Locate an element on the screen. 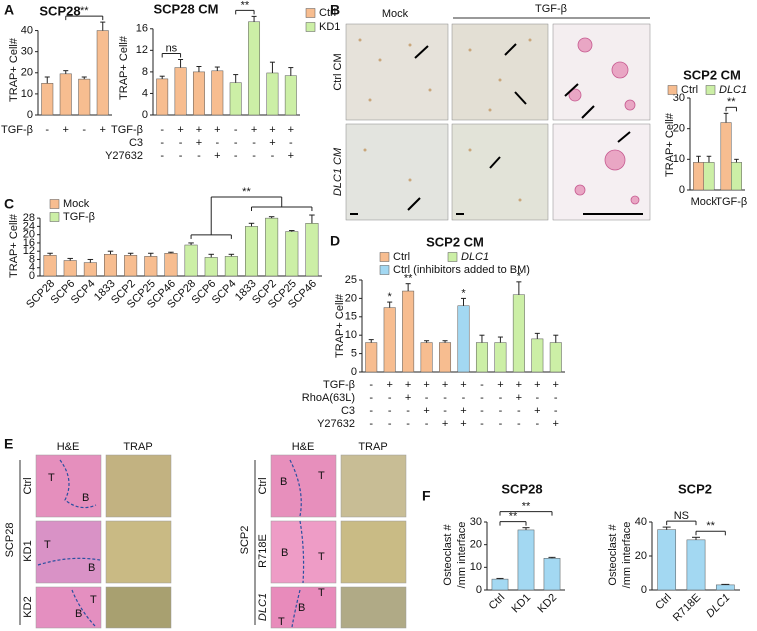 The width and height of the screenshot is (757, 631). row-label: Ctrl is located at coordinates (28, 485).